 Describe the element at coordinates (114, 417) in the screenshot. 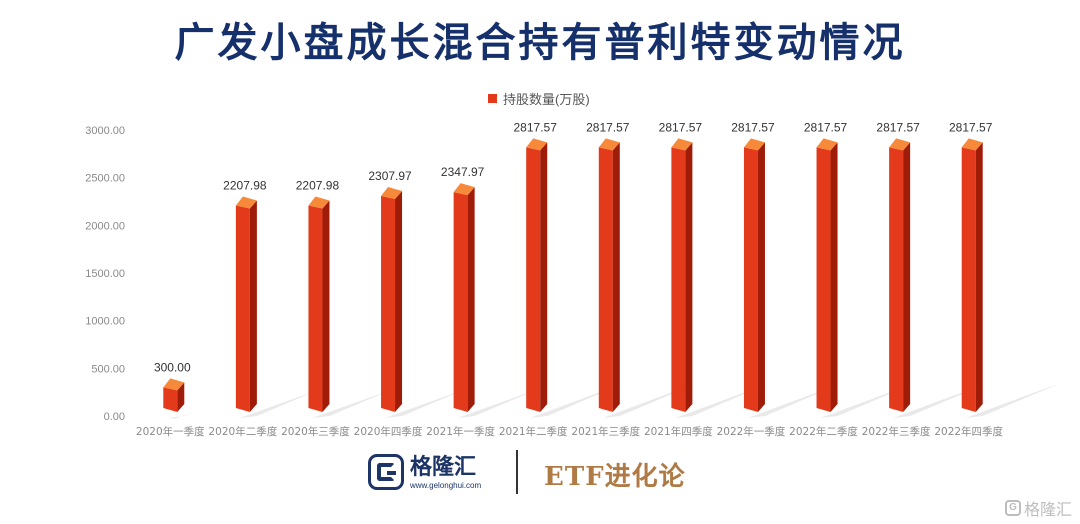

I see `y-tick-label: 0.00` at that location.